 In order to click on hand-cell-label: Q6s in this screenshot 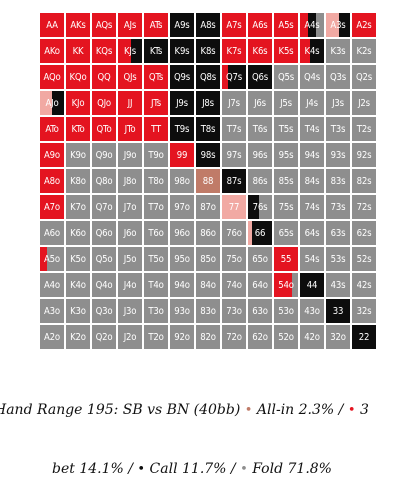, I will do `click(260, 77)`.